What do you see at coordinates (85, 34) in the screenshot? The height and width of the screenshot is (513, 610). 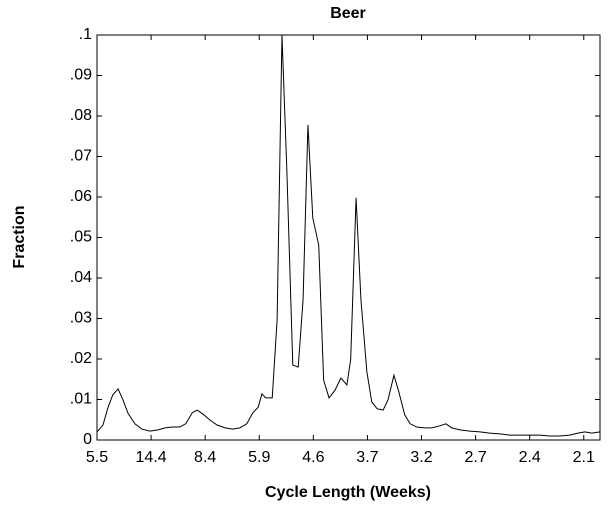 I see `y-tick-label: .1` at bounding box center [85, 34].